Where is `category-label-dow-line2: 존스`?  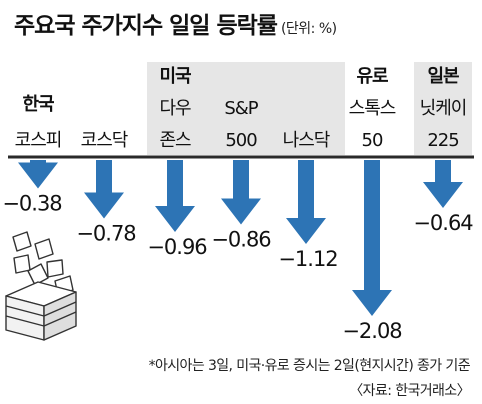 category-label-dow-line2: 존스 is located at coordinates (175, 140).